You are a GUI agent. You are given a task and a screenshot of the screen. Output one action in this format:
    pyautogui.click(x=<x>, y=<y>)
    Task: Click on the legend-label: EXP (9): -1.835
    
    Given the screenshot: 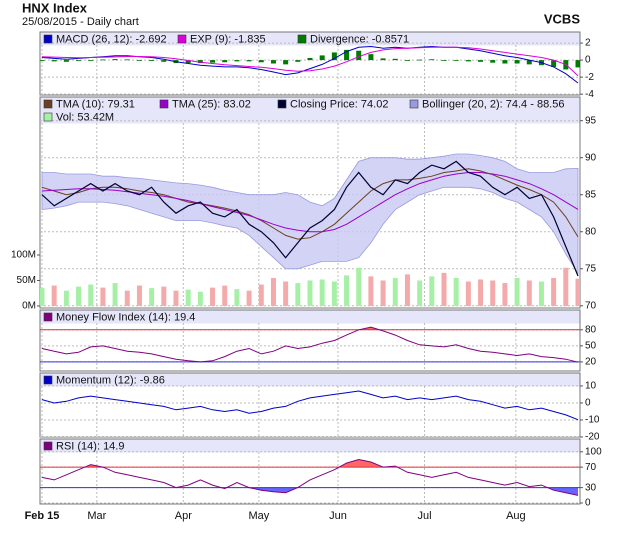 What is the action you would take?
    pyautogui.click(x=228, y=39)
    